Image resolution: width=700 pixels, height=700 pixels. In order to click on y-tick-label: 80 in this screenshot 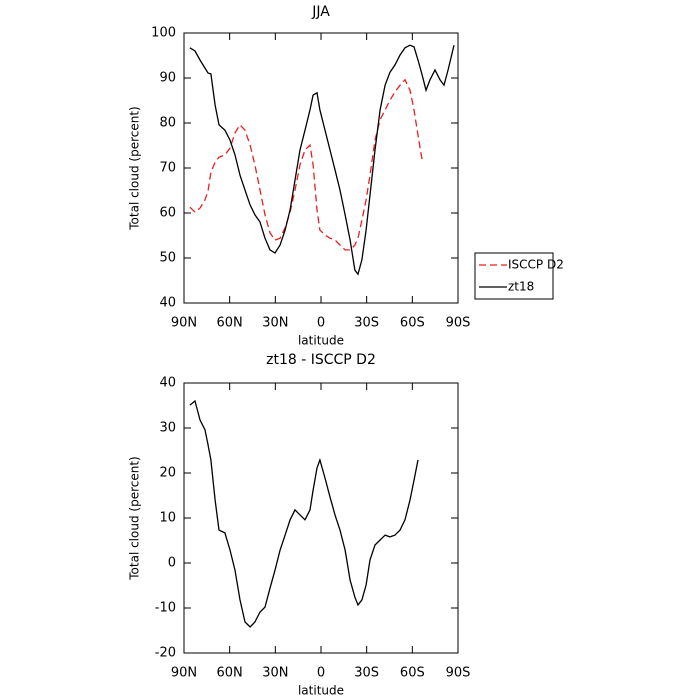, I will do `click(167, 123)`.